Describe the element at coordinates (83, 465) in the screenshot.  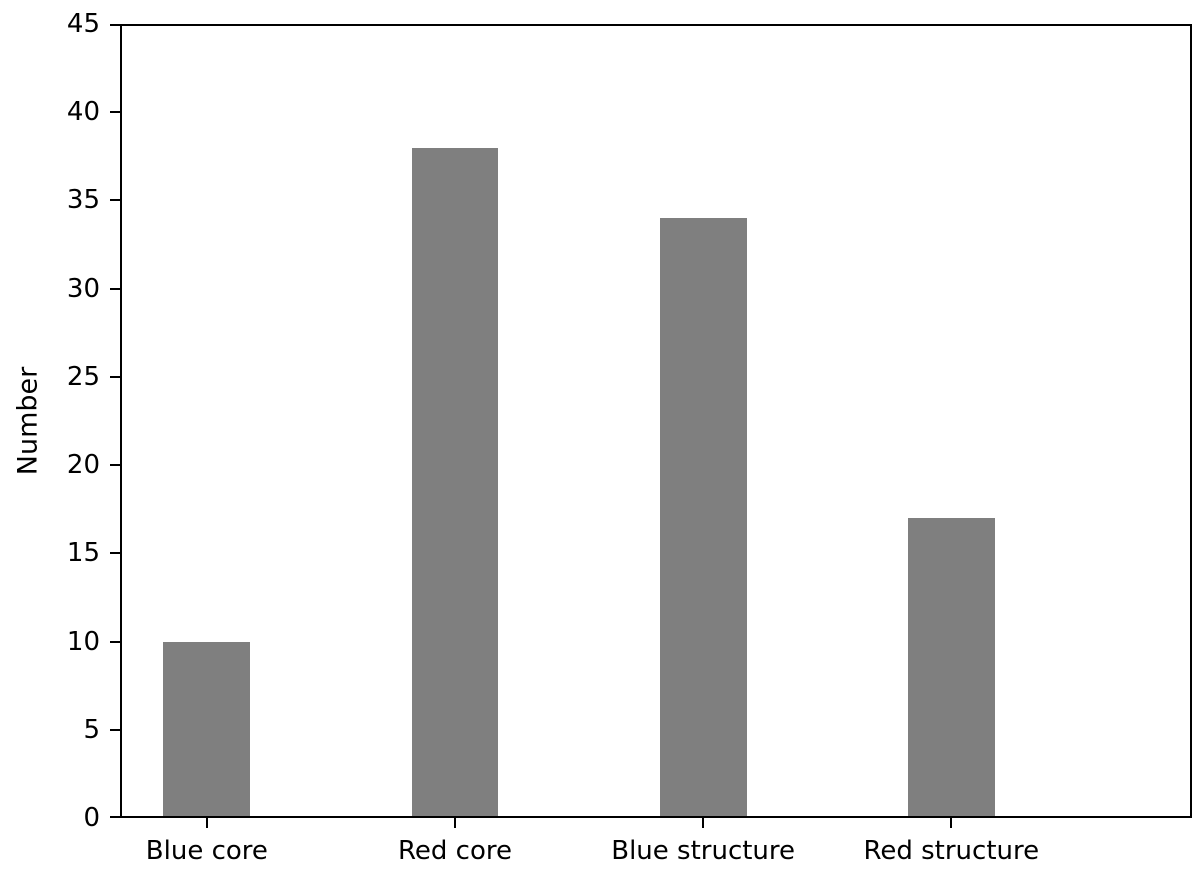
I see `y-tick-label: 20` at that location.